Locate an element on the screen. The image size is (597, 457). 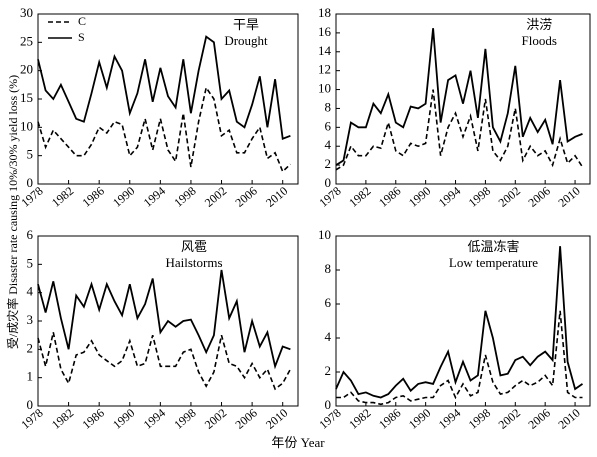
panel-subtitle: Hailstorms is located at coordinates (193, 262).